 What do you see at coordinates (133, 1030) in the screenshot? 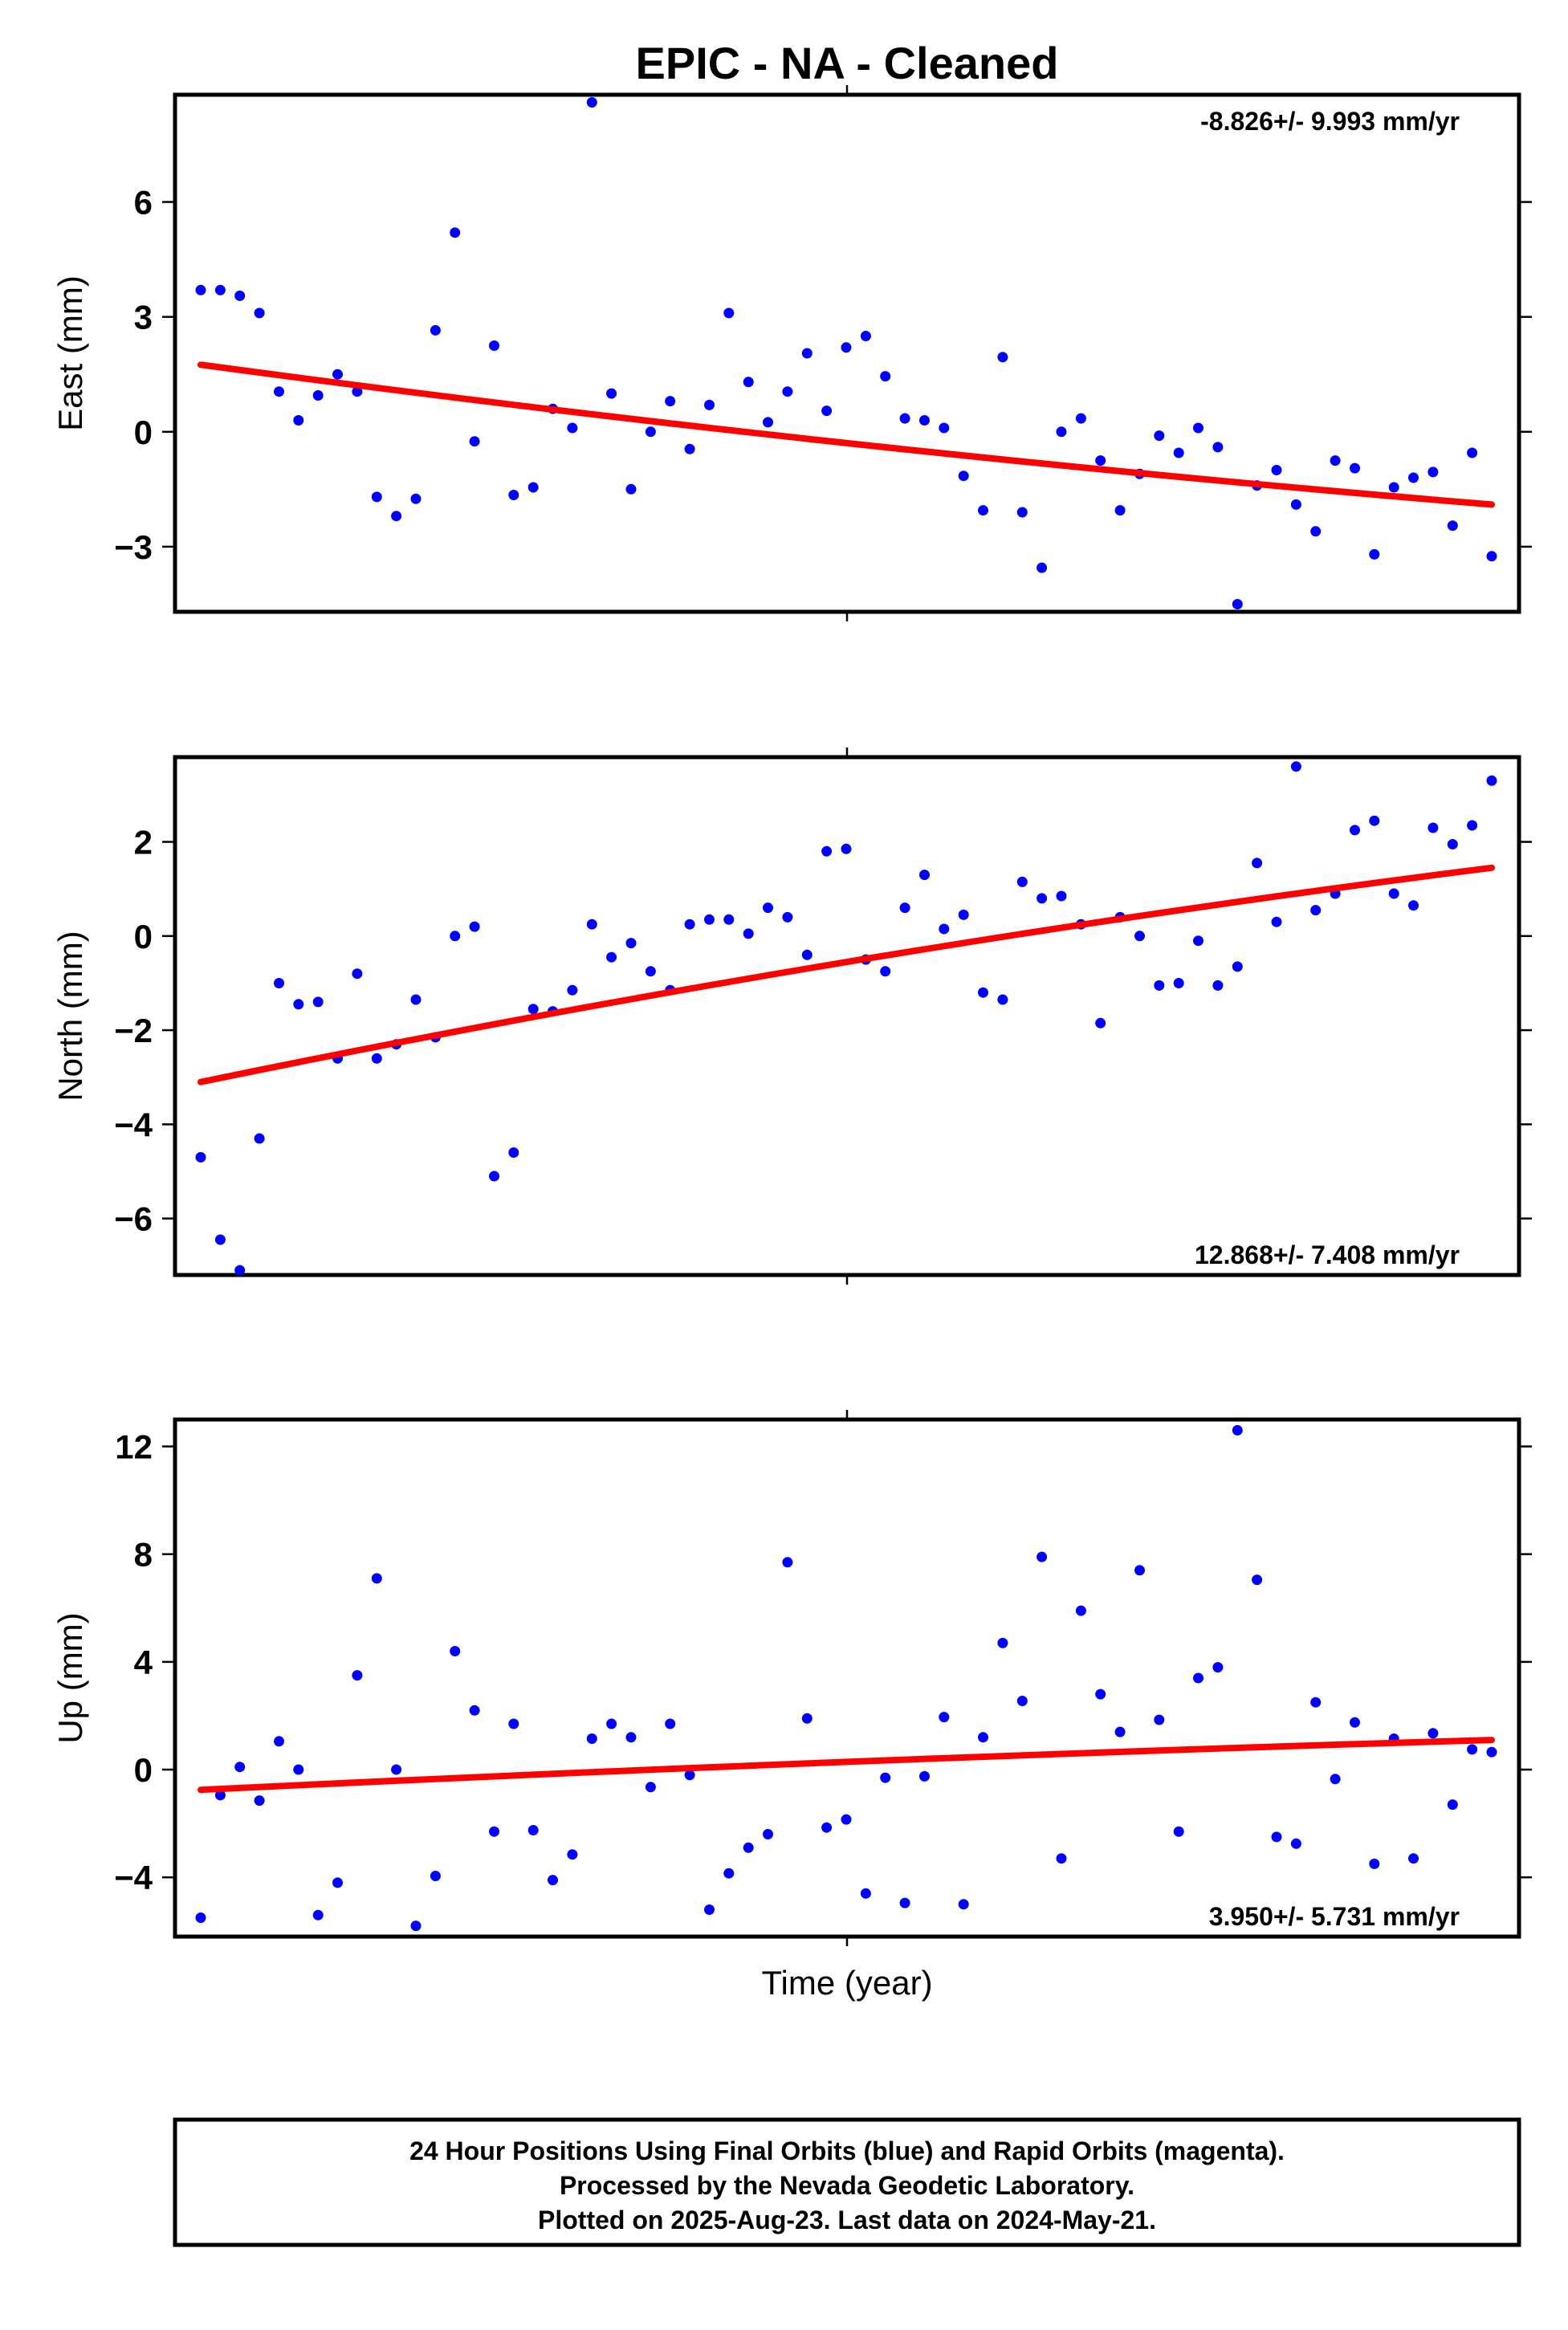
I see `north-ytick-label: −2` at bounding box center [133, 1030].